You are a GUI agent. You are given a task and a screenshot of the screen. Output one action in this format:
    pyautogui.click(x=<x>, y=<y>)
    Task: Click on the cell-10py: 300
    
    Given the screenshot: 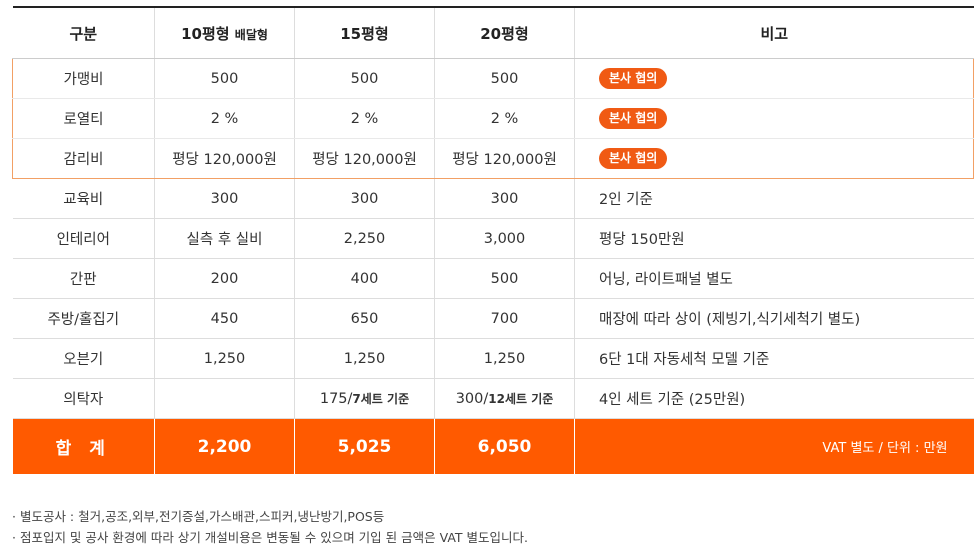 What is the action you would take?
    pyautogui.click(x=224, y=198)
    